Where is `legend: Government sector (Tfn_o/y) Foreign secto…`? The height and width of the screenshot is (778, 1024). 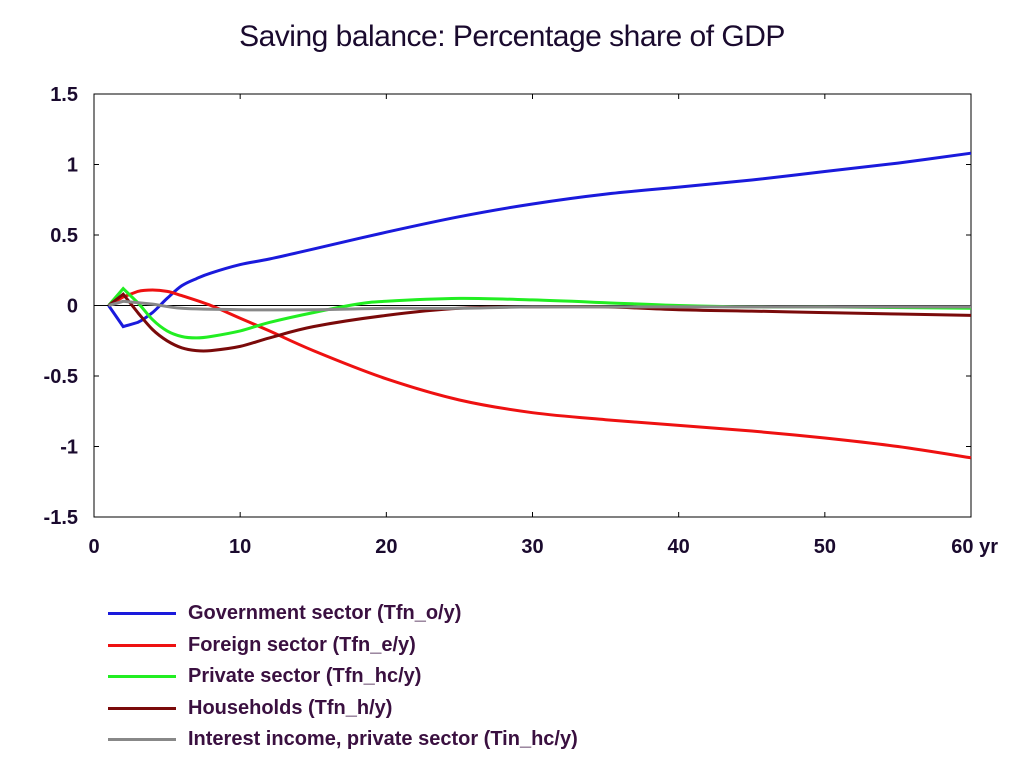
legend: Government sector (Tfn_o/y) Foreign secto… is located at coordinates (343, 677).